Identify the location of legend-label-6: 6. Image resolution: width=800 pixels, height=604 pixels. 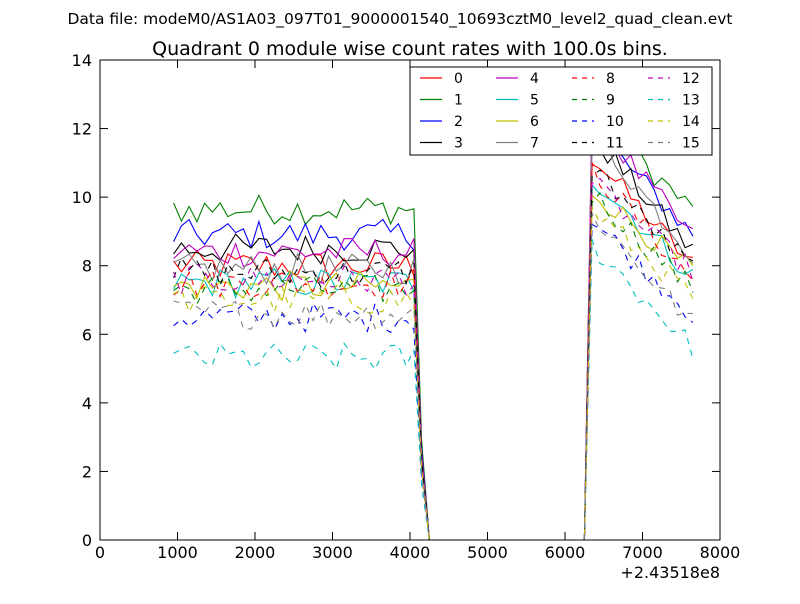
(534, 122).